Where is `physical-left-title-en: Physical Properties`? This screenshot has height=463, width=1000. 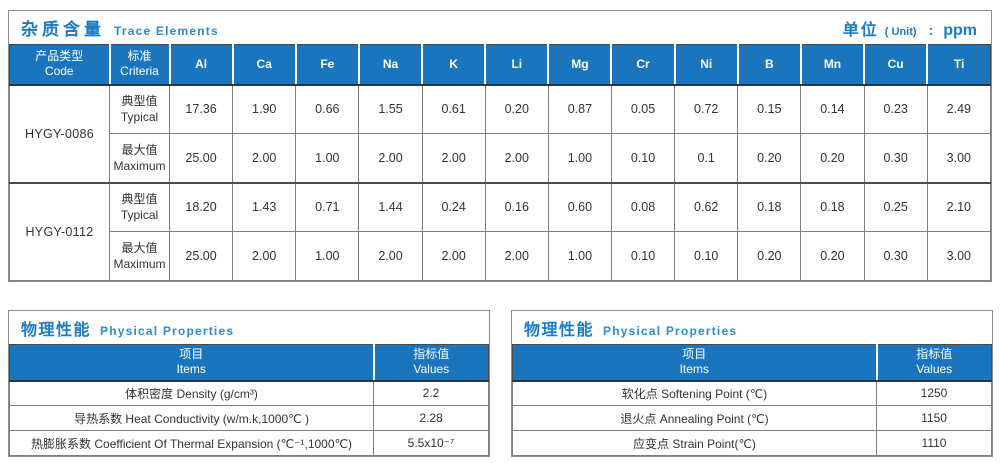 physical-left-title-en: Physical Properties is located at coordinates (167, 330).